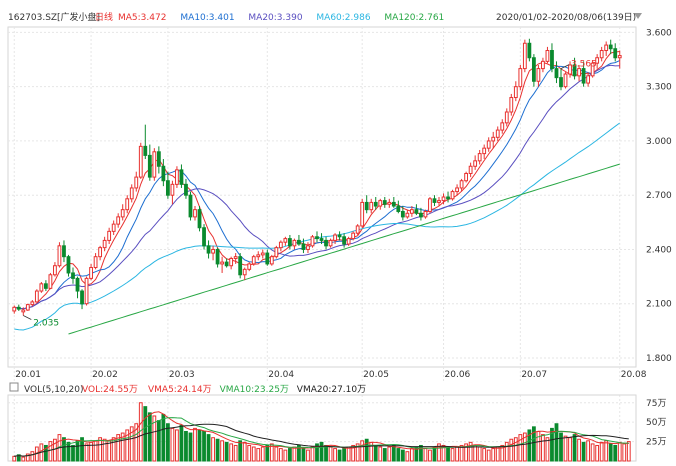 Image resolution: width=676 pixels, height=466 pixels. Describe the element at coordinates (182, 375) in the screenshot. I see `date-tick-label: 20.03` at that location.